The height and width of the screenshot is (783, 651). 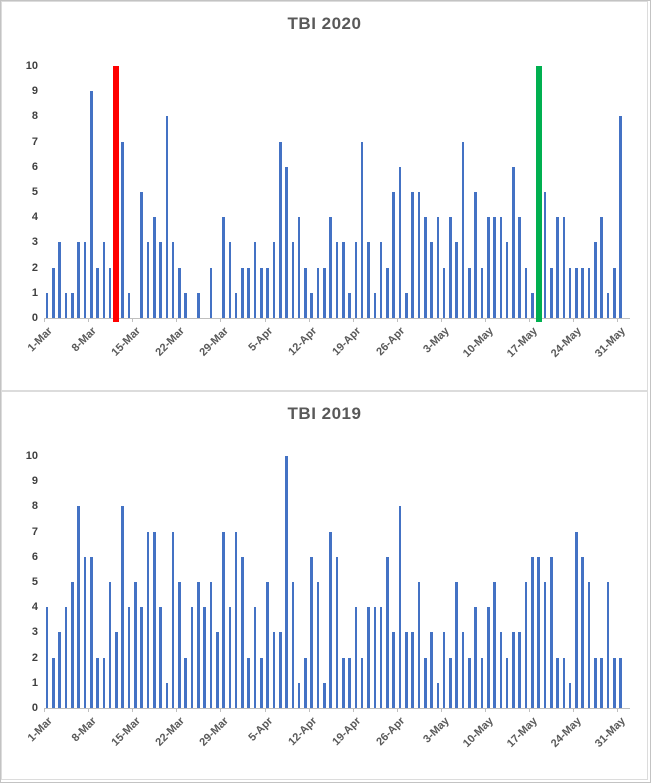 What do you see at coordinates (170, 342) in the screenshot?
I see `x-axis-label: 22-Mar` at bounding box center [170, 342].